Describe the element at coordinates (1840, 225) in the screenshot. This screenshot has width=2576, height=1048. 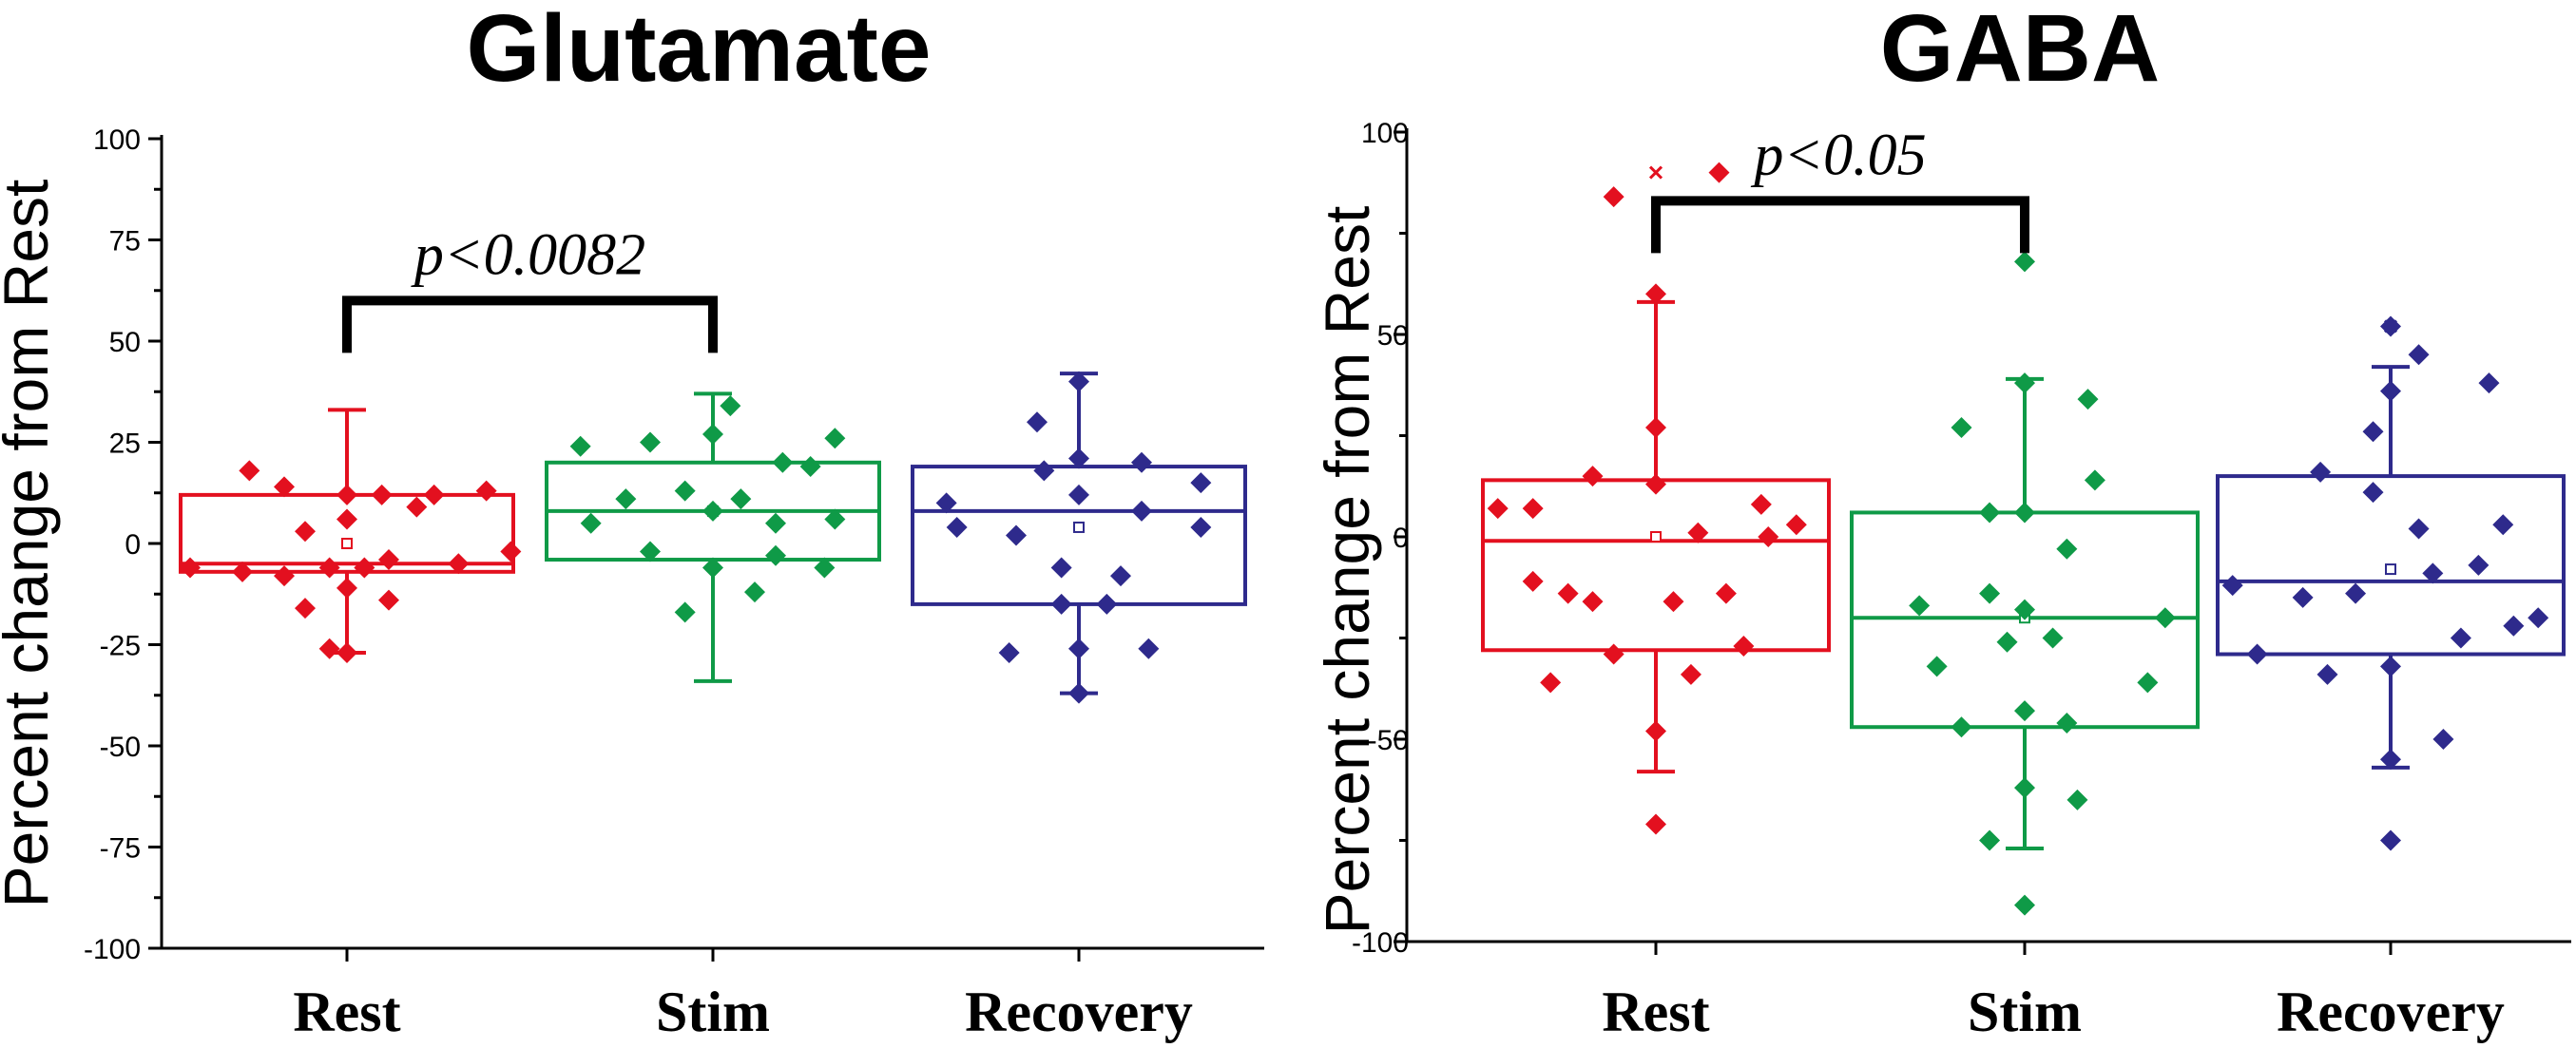
I see `significance-bracket` at that location.